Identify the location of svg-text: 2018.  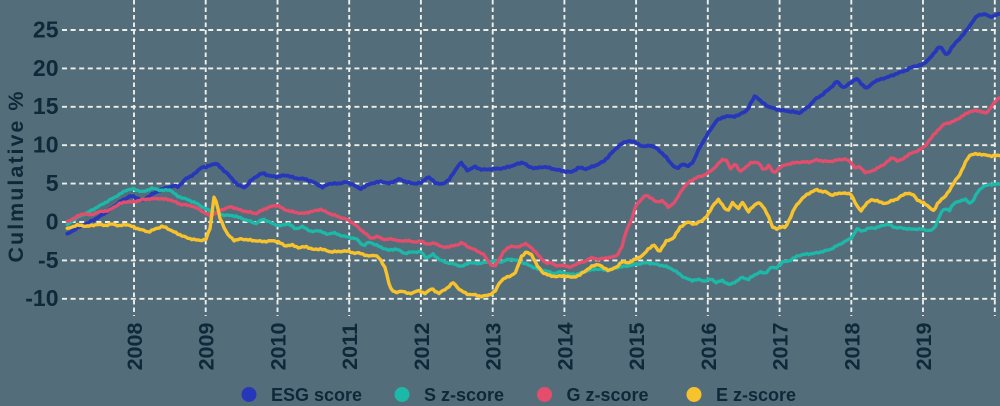
(852, 347).